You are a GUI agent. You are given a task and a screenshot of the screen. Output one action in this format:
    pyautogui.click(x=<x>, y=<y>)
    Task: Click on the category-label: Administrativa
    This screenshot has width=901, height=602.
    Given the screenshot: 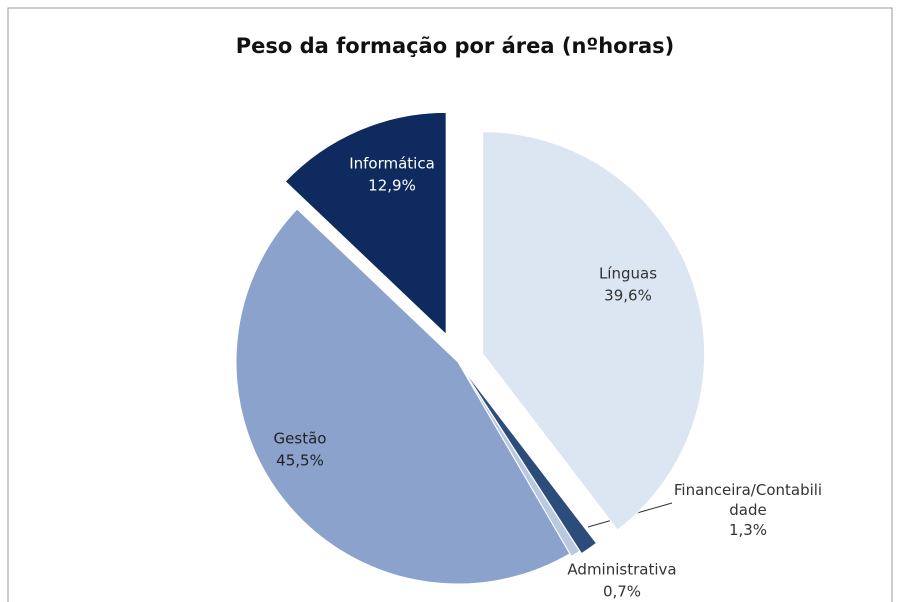 What is the action you would take?
    pyautogui.click(x=621, y=570)
    